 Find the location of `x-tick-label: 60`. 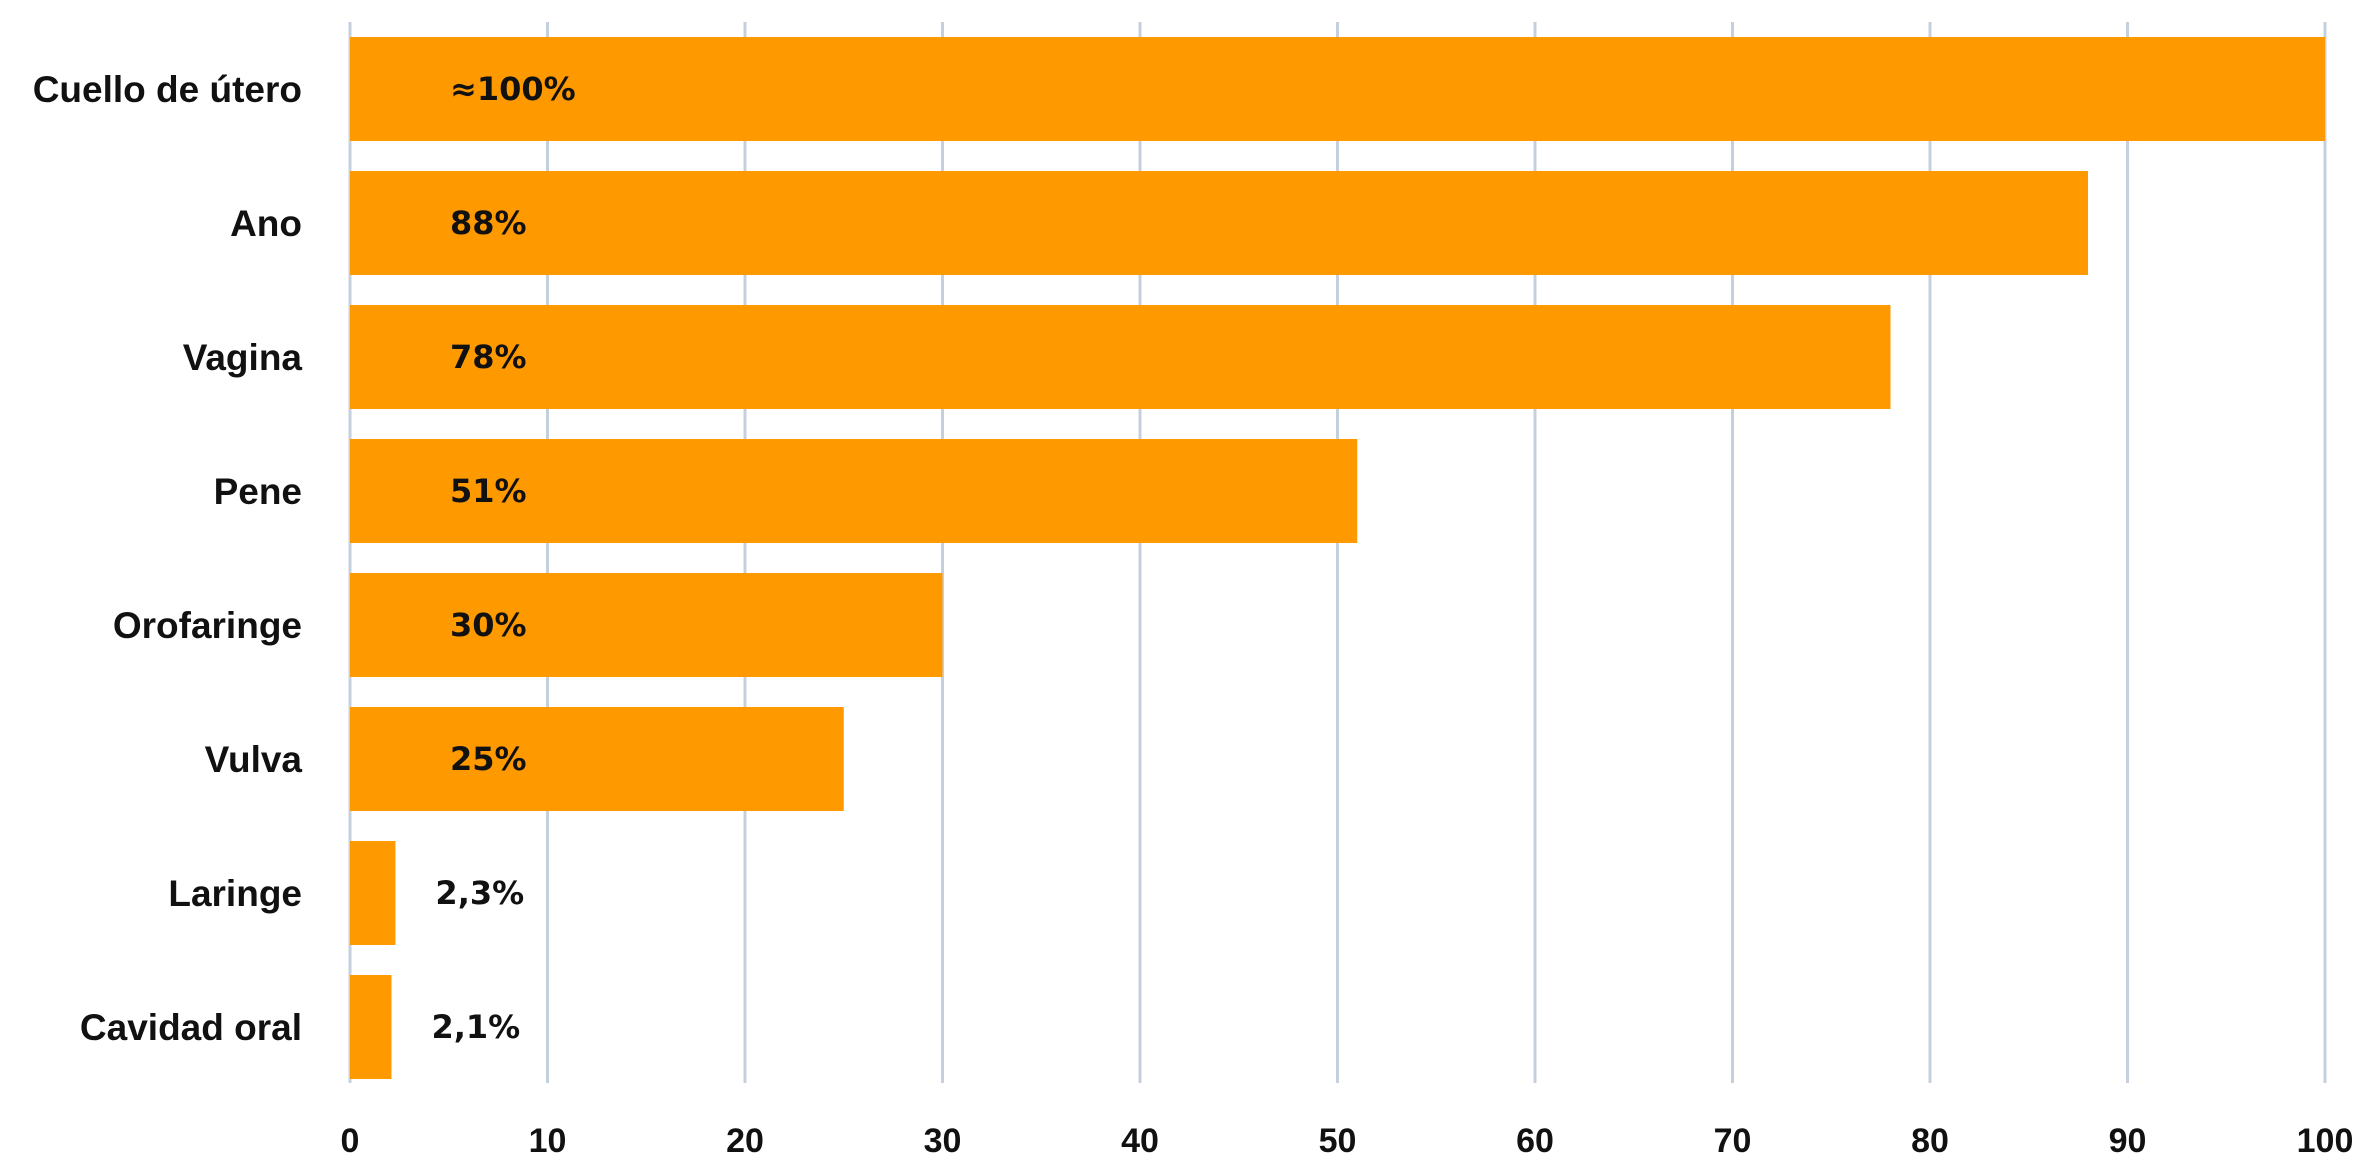

x-tick-label: 60 is located at coordinates (1535, 1141).